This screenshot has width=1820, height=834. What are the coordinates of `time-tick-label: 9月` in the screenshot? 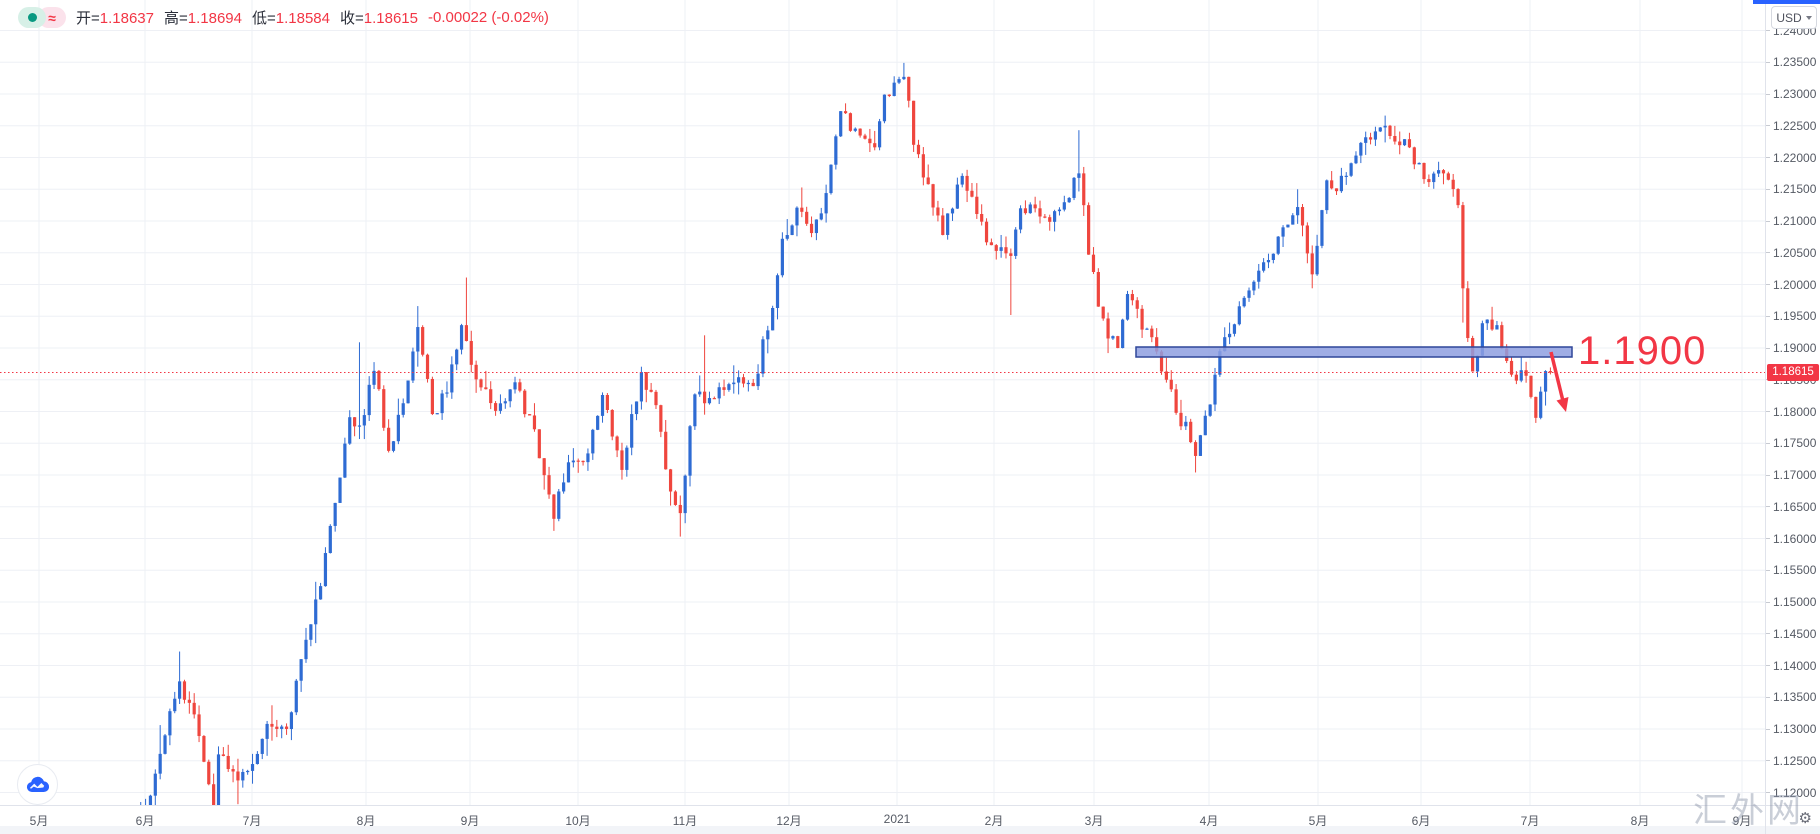 It's located at (470, 821).